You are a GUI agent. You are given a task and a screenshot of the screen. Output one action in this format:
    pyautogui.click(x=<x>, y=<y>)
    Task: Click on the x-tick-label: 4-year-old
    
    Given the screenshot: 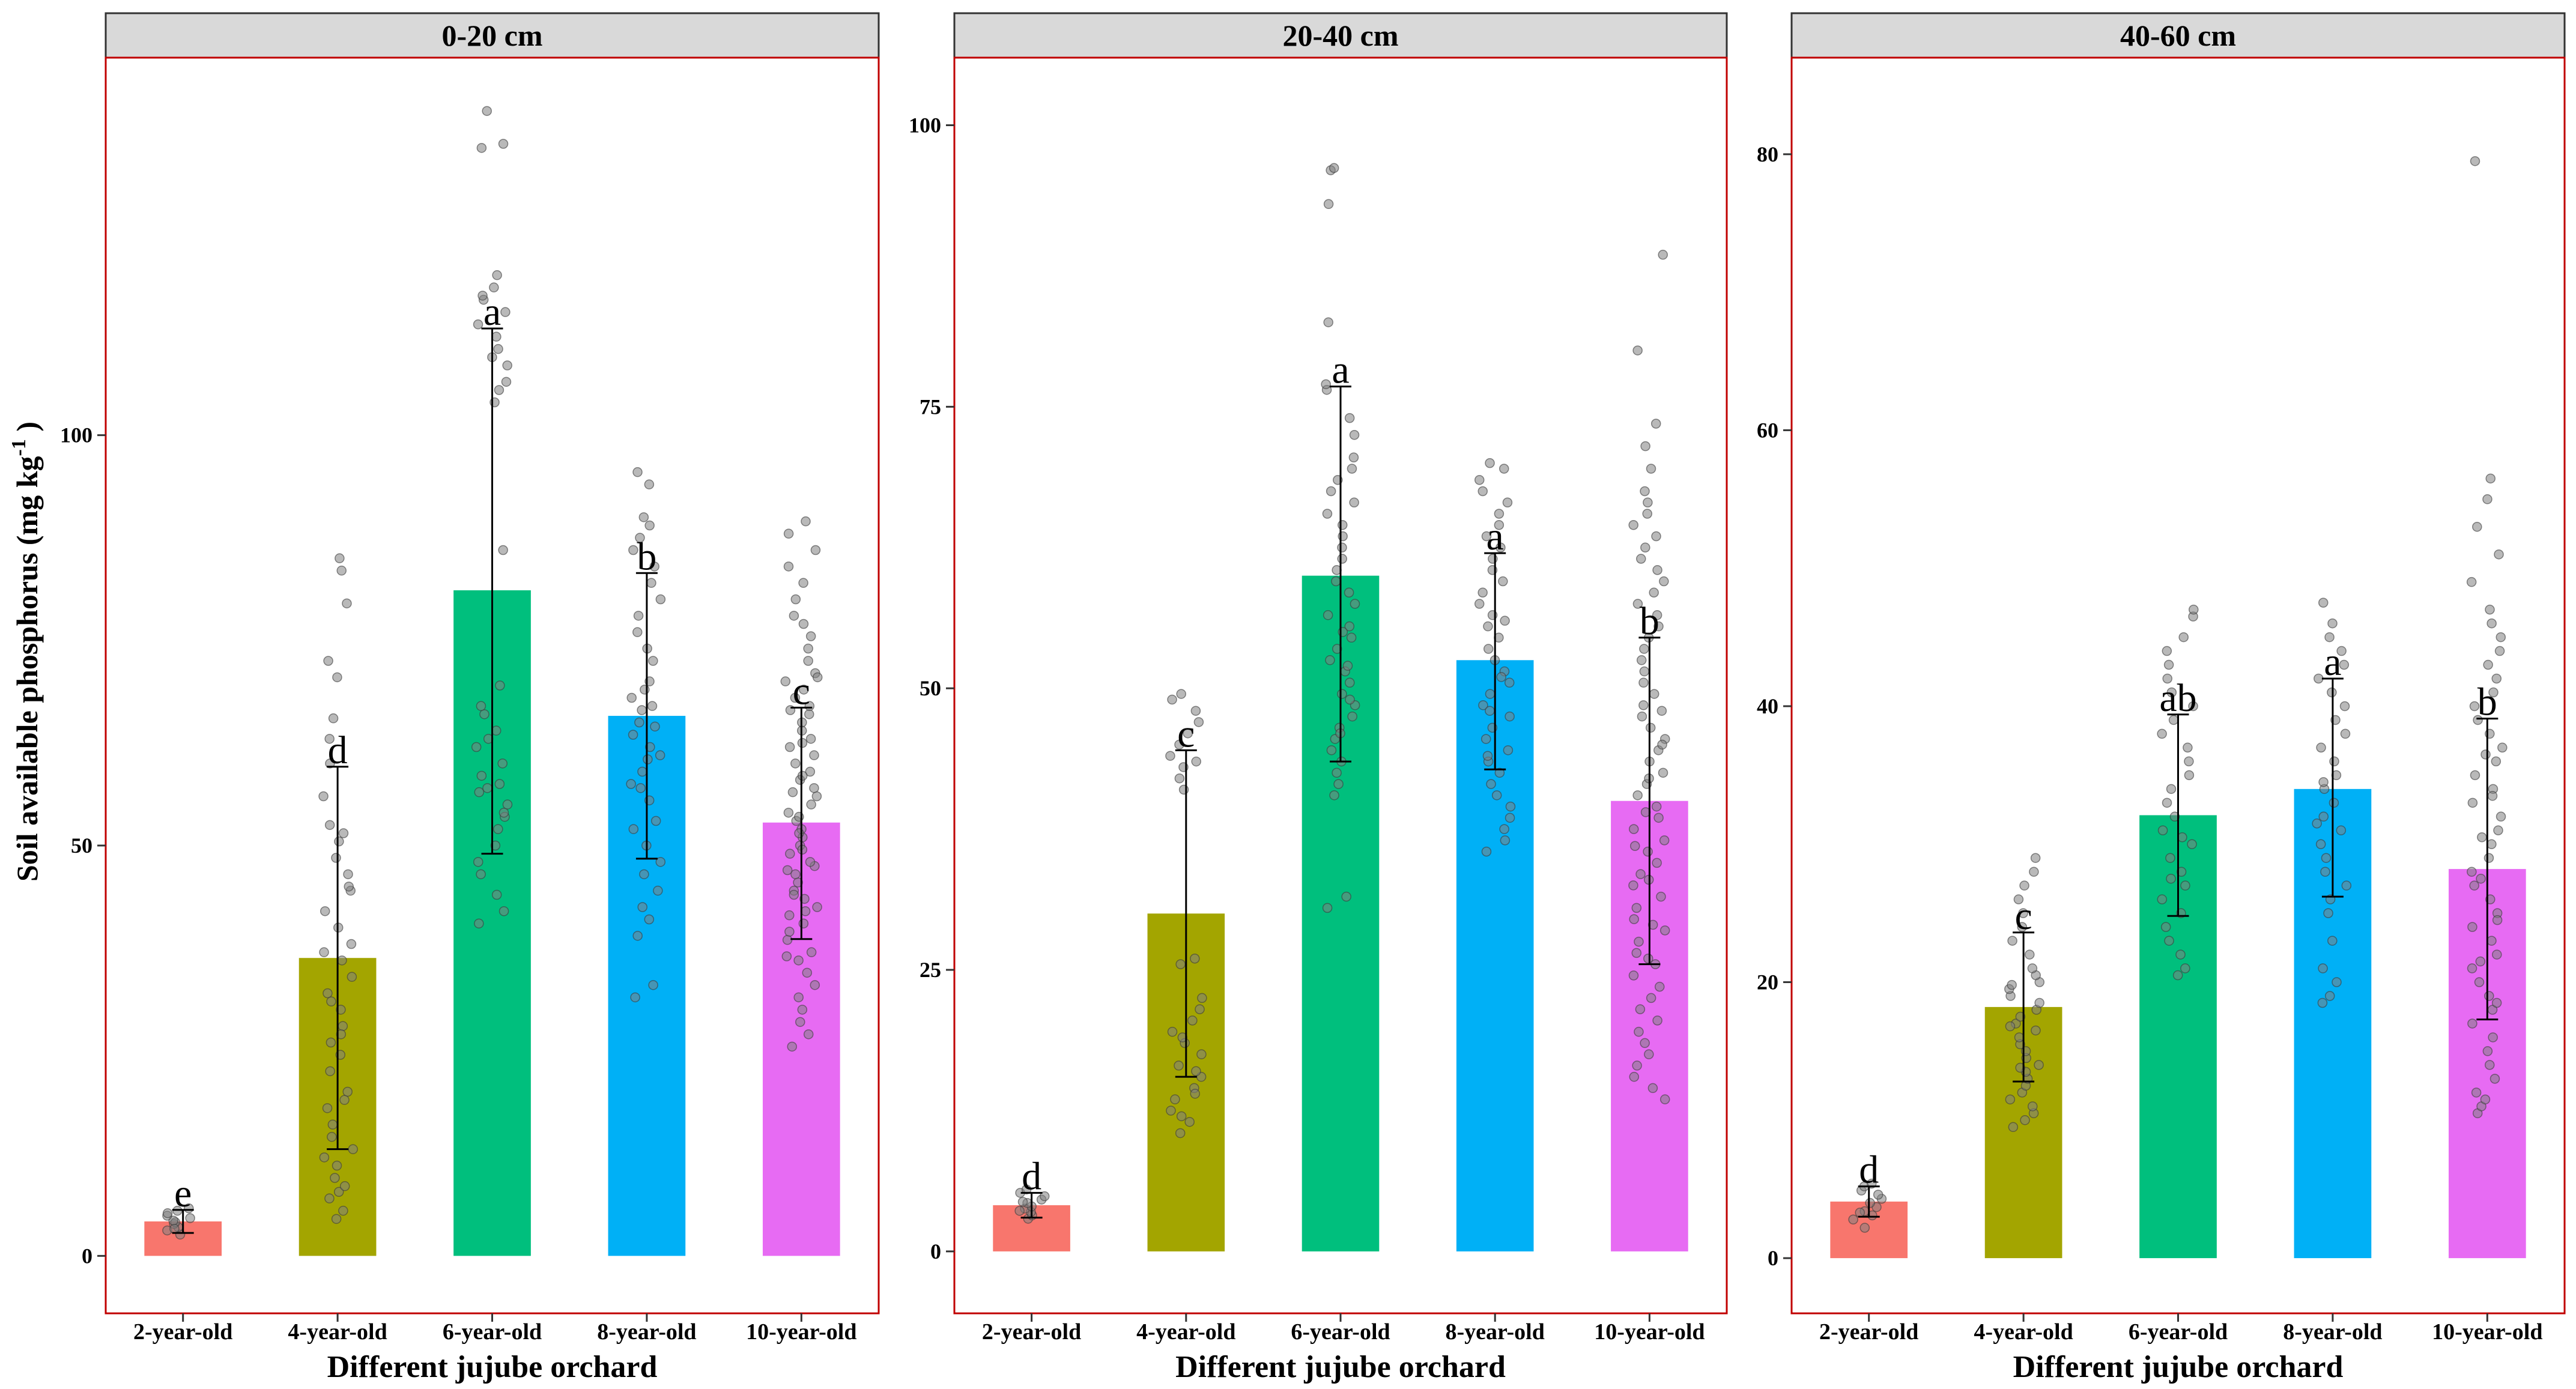 What is the action you would take?
    pyautogui.click(x=2023, y=1332)
    